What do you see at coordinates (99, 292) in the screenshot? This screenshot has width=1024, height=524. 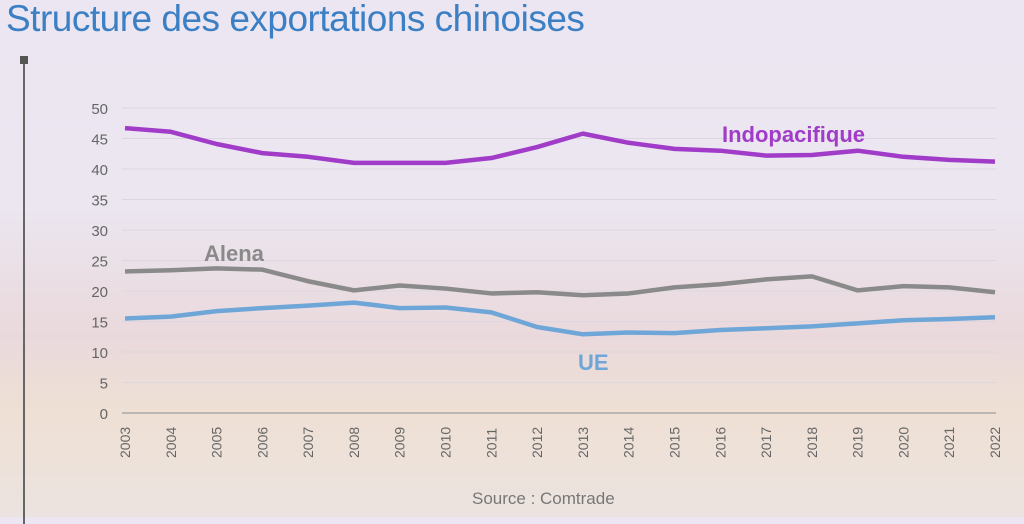 I see `y-tick-label: 20` at bounding box center [99, 292].